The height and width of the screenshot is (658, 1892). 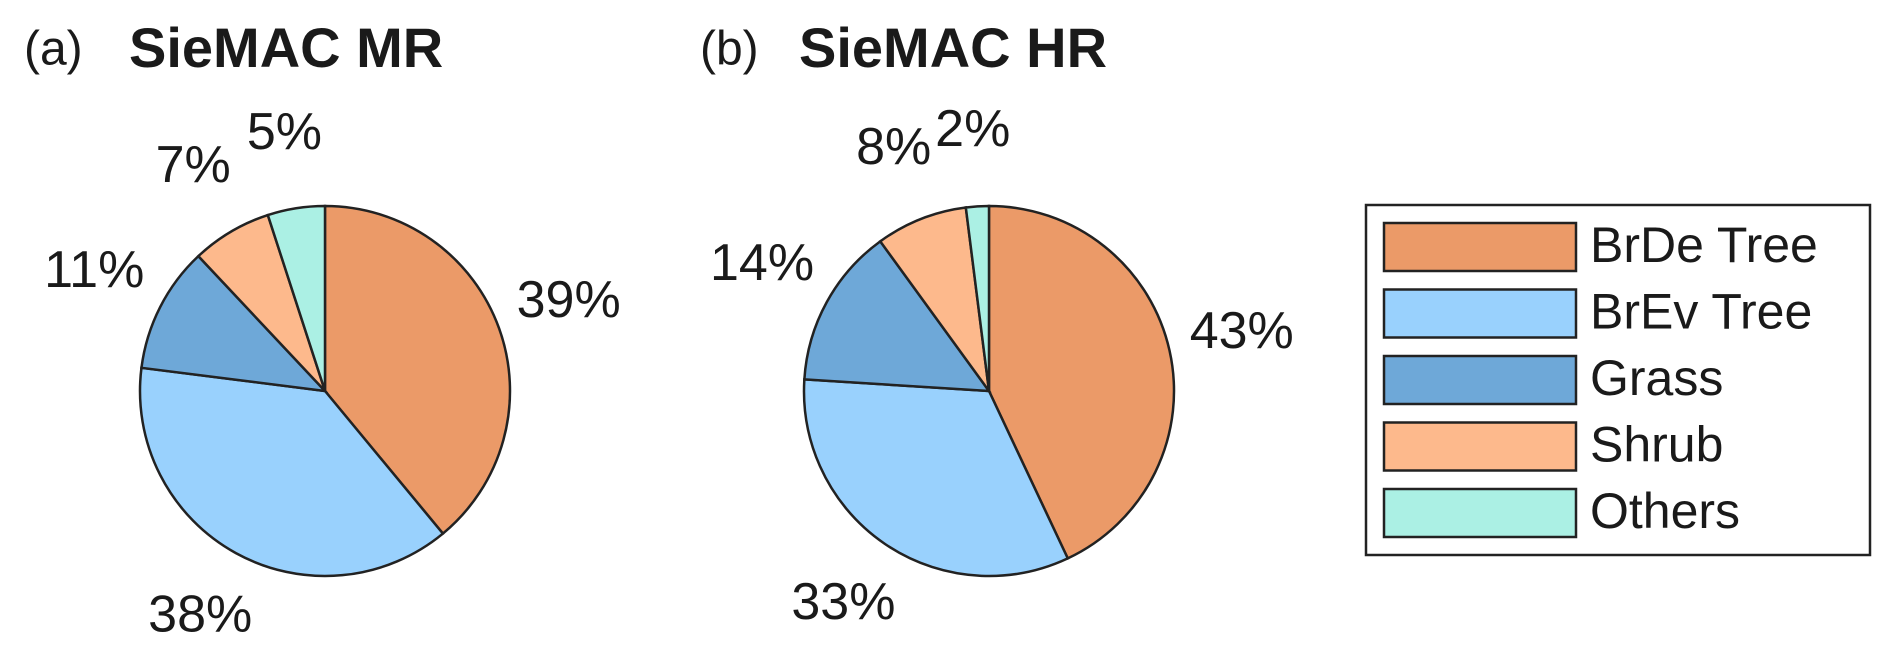 I want to click on legend-label: Others, so click(x=1665, y=511).